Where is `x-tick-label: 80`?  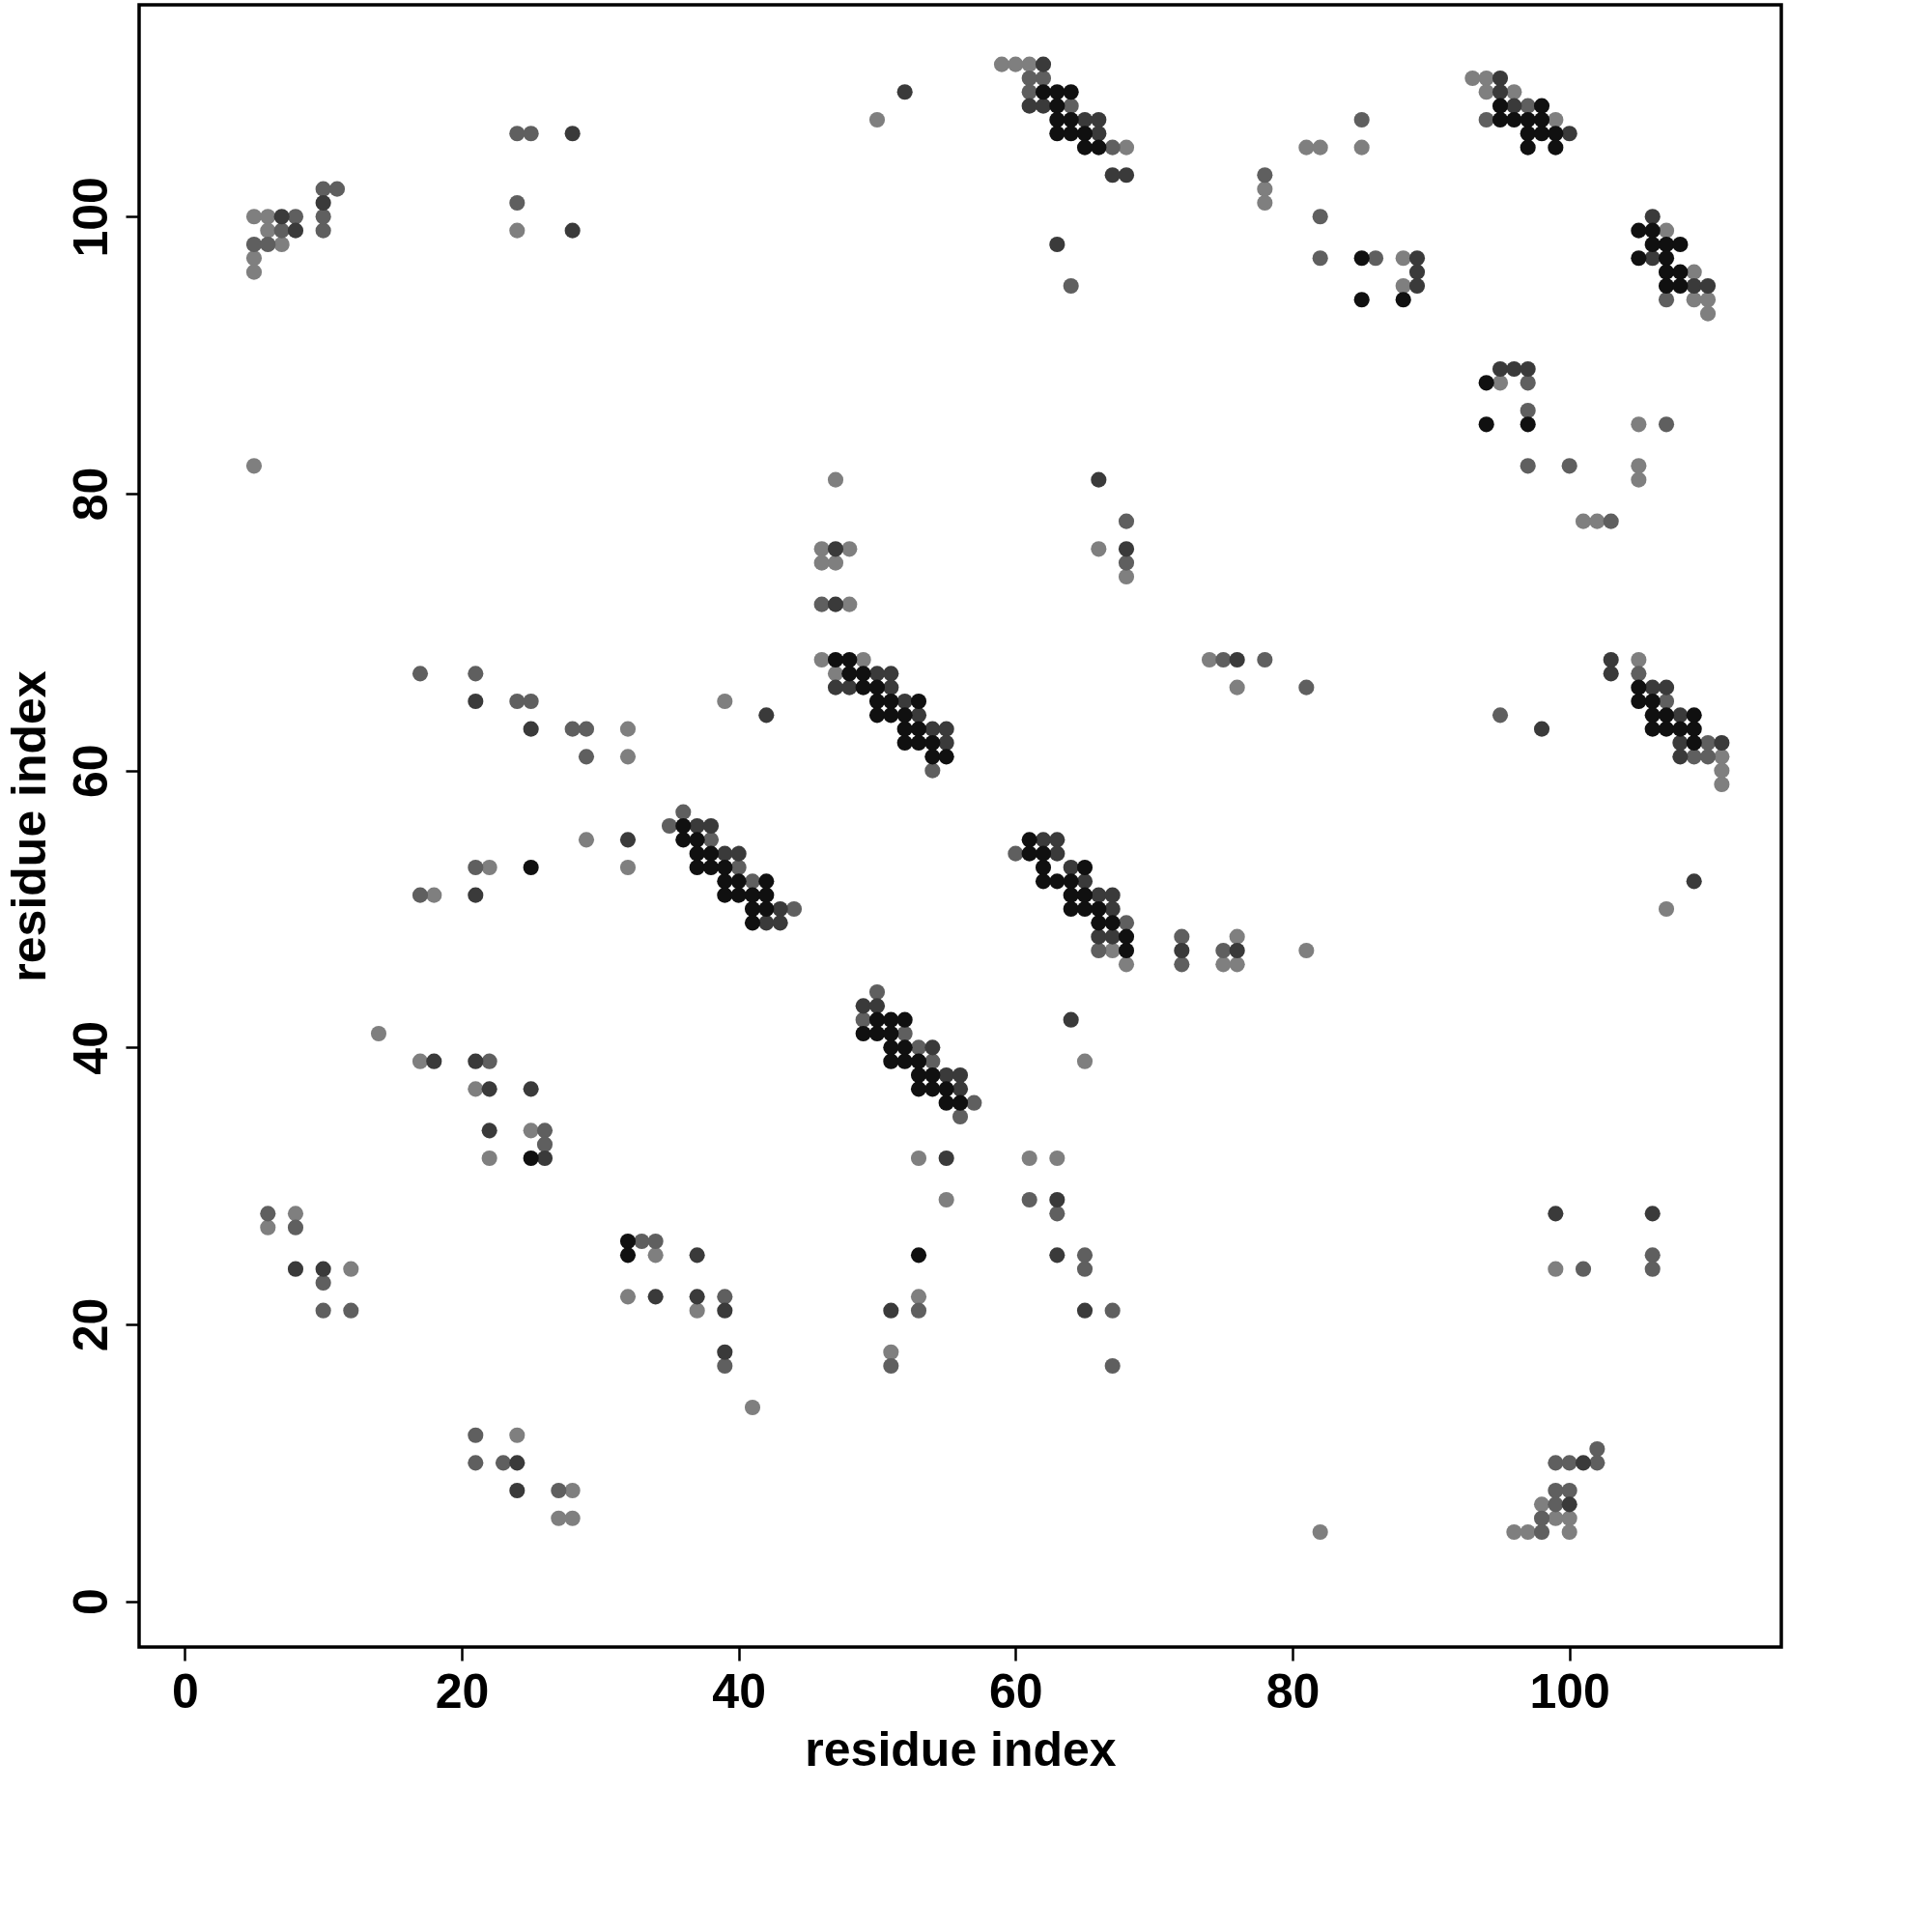
x-tick-label: 80 is located at coordinates (1293, 1691).